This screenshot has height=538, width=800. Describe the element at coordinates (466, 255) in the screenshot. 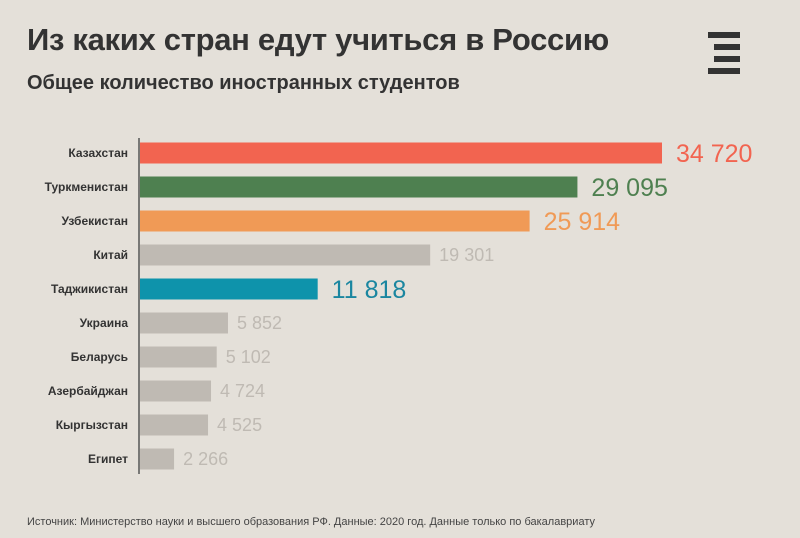

I see `value-label: 19 301` at that location.